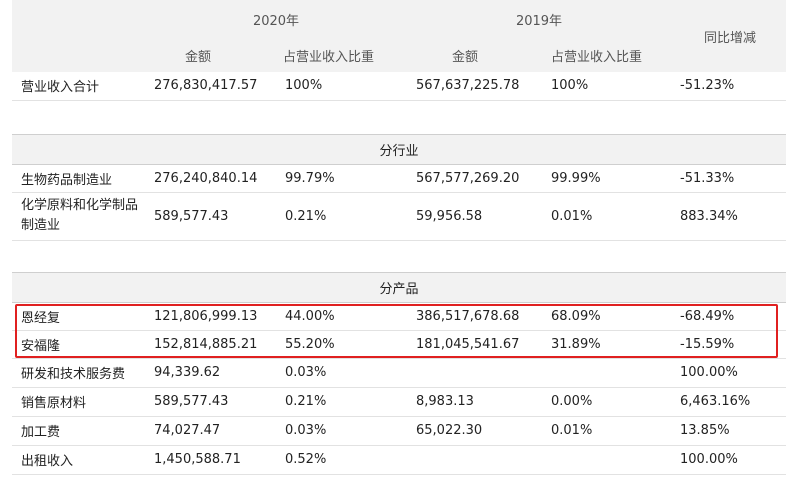 The image size is (800, 502). What do you see at coordinates (728, 344) in the screenshot?
I see `cell-yoy: -15.59%` at bounding box center [728, 344].